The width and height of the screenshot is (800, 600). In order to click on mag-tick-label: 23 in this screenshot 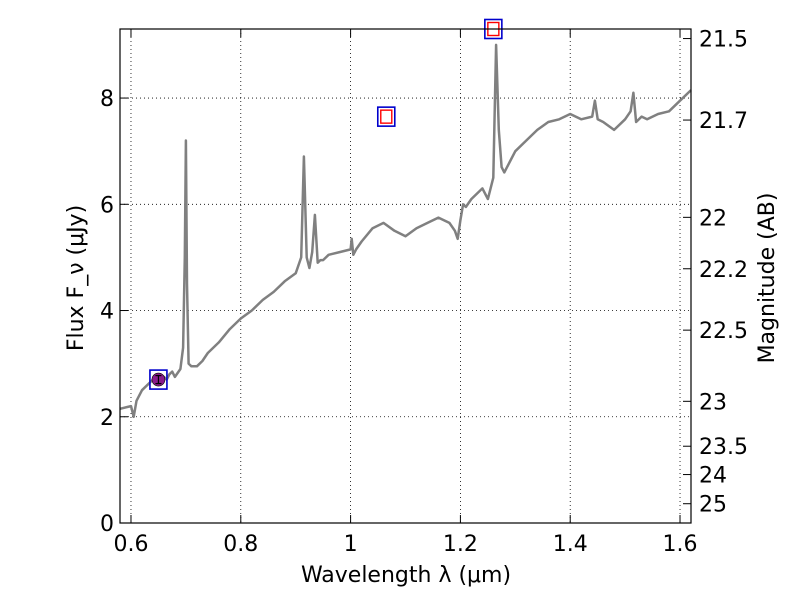, I will do `click(713, 402)`.